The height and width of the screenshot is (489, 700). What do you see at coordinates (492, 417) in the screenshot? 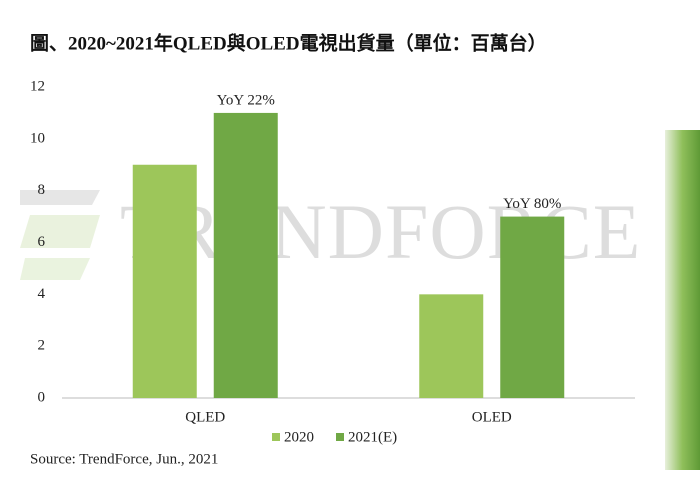
I see `x-tick-label: OLED` at bounding box center [492, 417].